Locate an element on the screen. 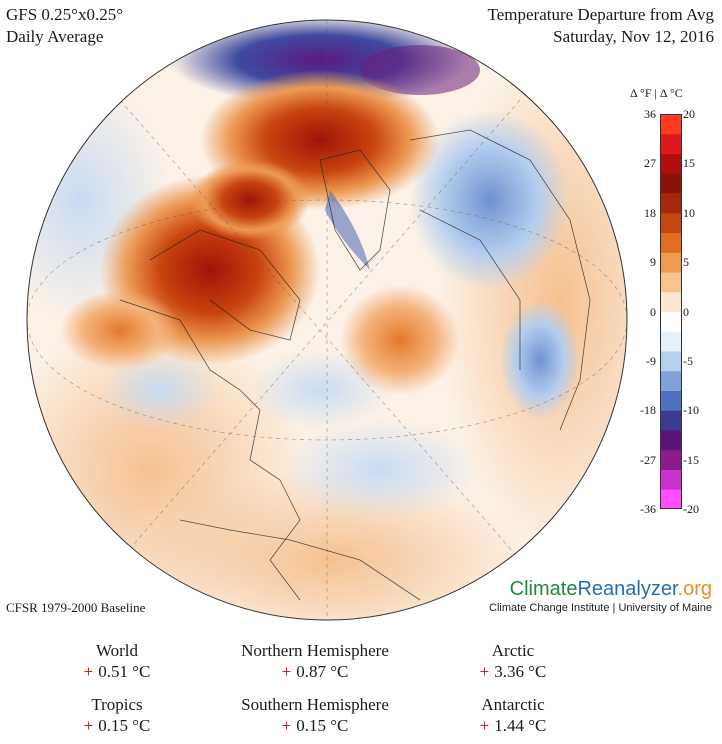 The height and width of the screenshot is (744, 722). baseline-note: CFSR 1979-2000 Baseline is located at coordinates (76, 607).